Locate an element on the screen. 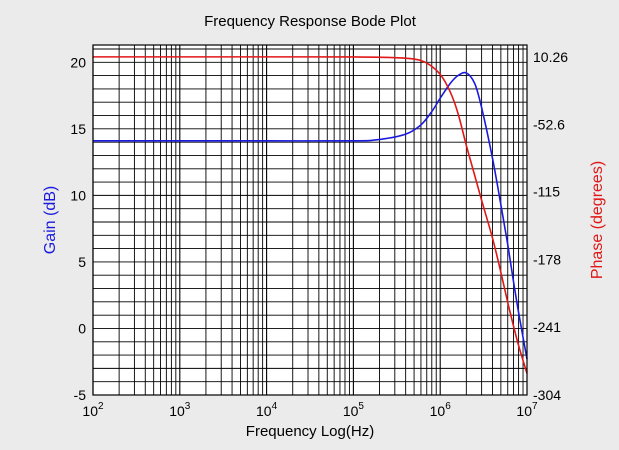 Image resolution: width=619 pixels, height=450 pixels. left-tick-label: 10 is located at coordinates (78, 195).